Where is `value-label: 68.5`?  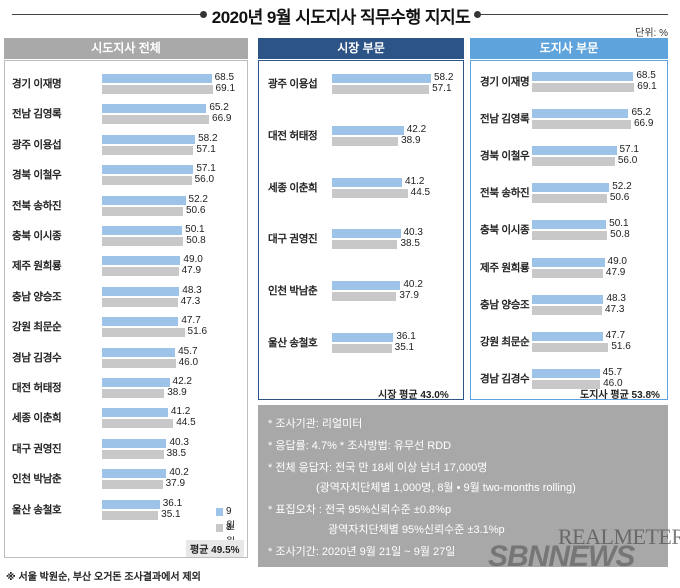
value-label: 68.5 is located at coordinates (224, 77).